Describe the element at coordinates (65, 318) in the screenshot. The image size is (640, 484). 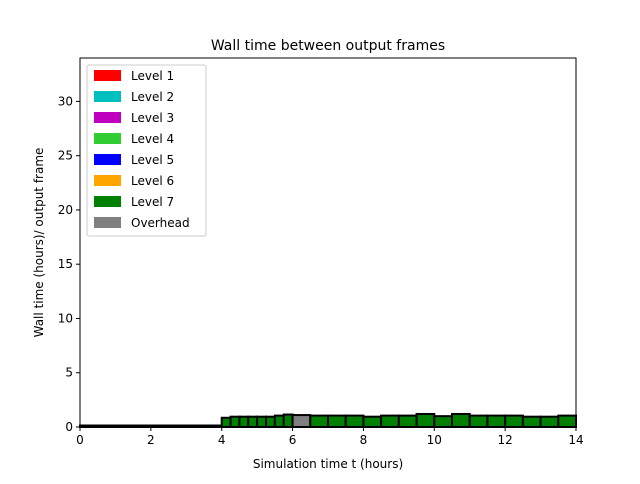
I see `y-tick-label: 10` at that location.